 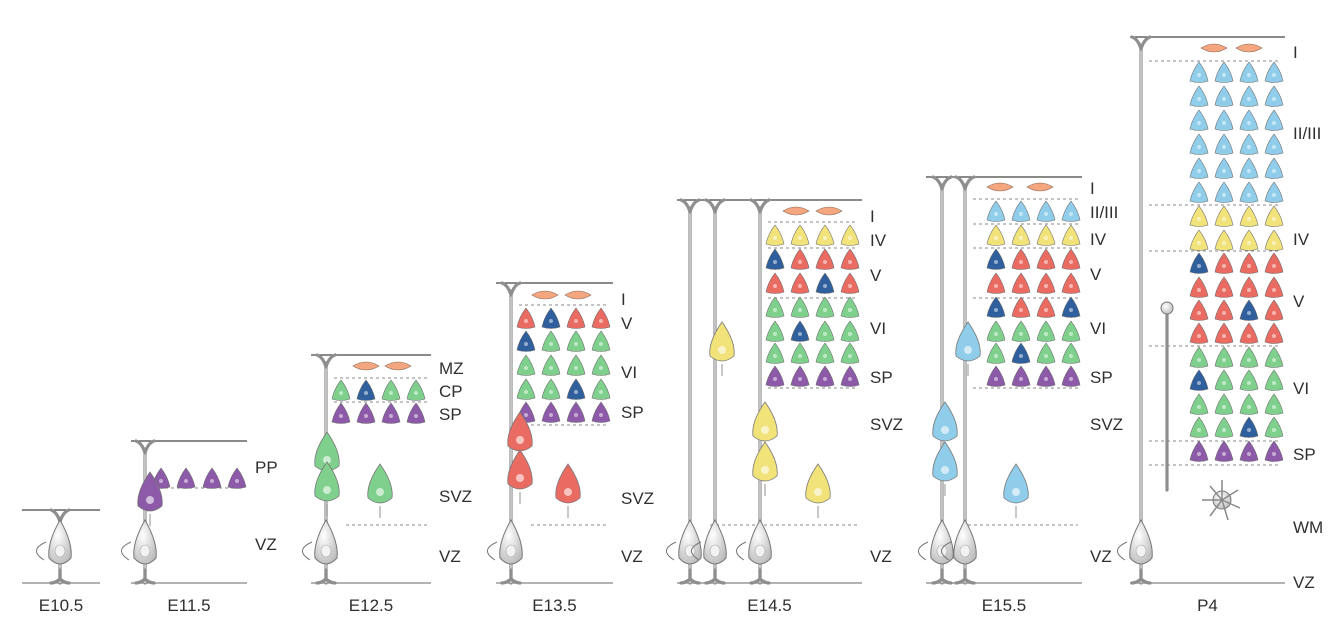 I want to click on layer-label: II/III, so click(x=1104, y=212).